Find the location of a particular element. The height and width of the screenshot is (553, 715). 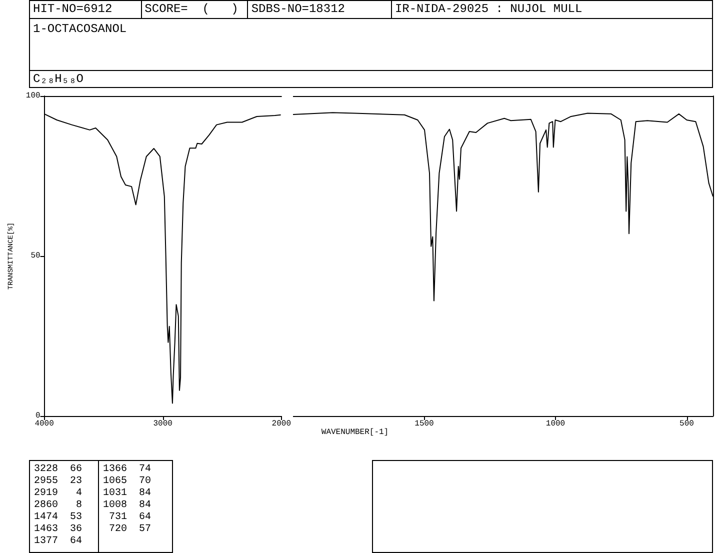

x-tick-label: 500 is located at coordinates (687, 424).